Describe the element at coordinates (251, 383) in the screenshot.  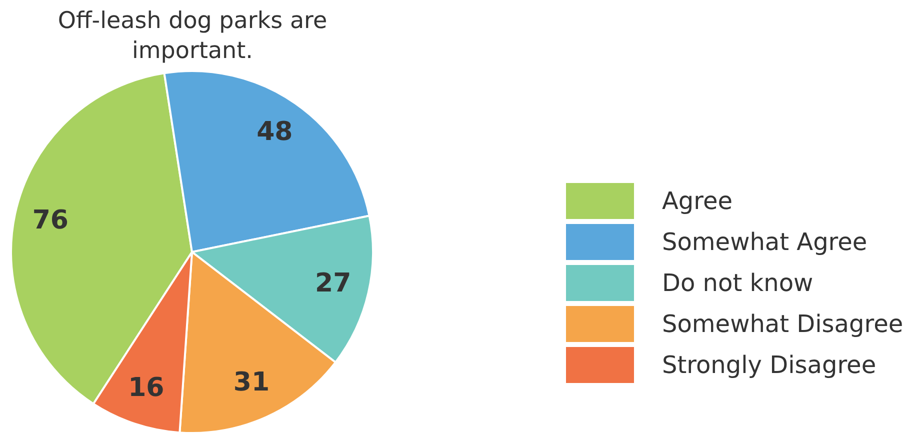
I see `data-label: 31` at that location.